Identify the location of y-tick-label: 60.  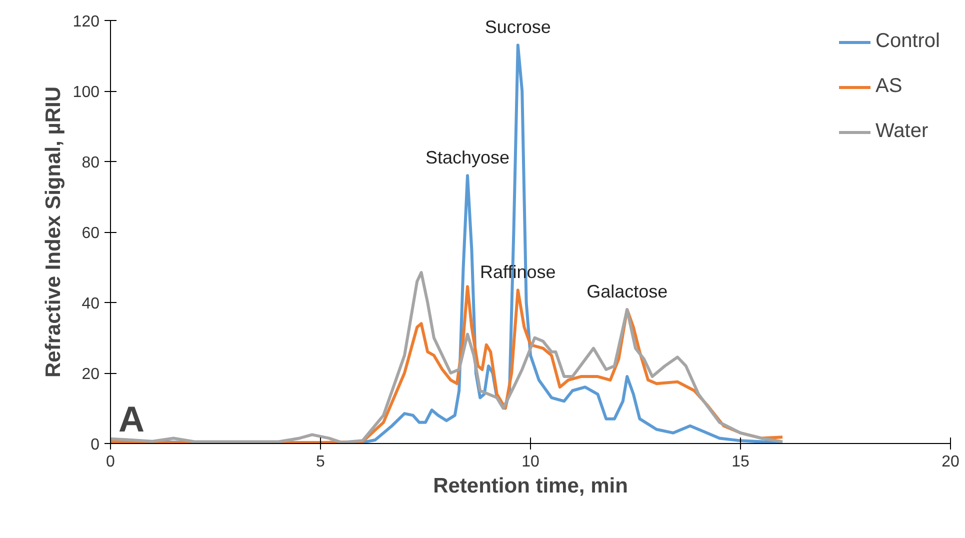
(91, 233).